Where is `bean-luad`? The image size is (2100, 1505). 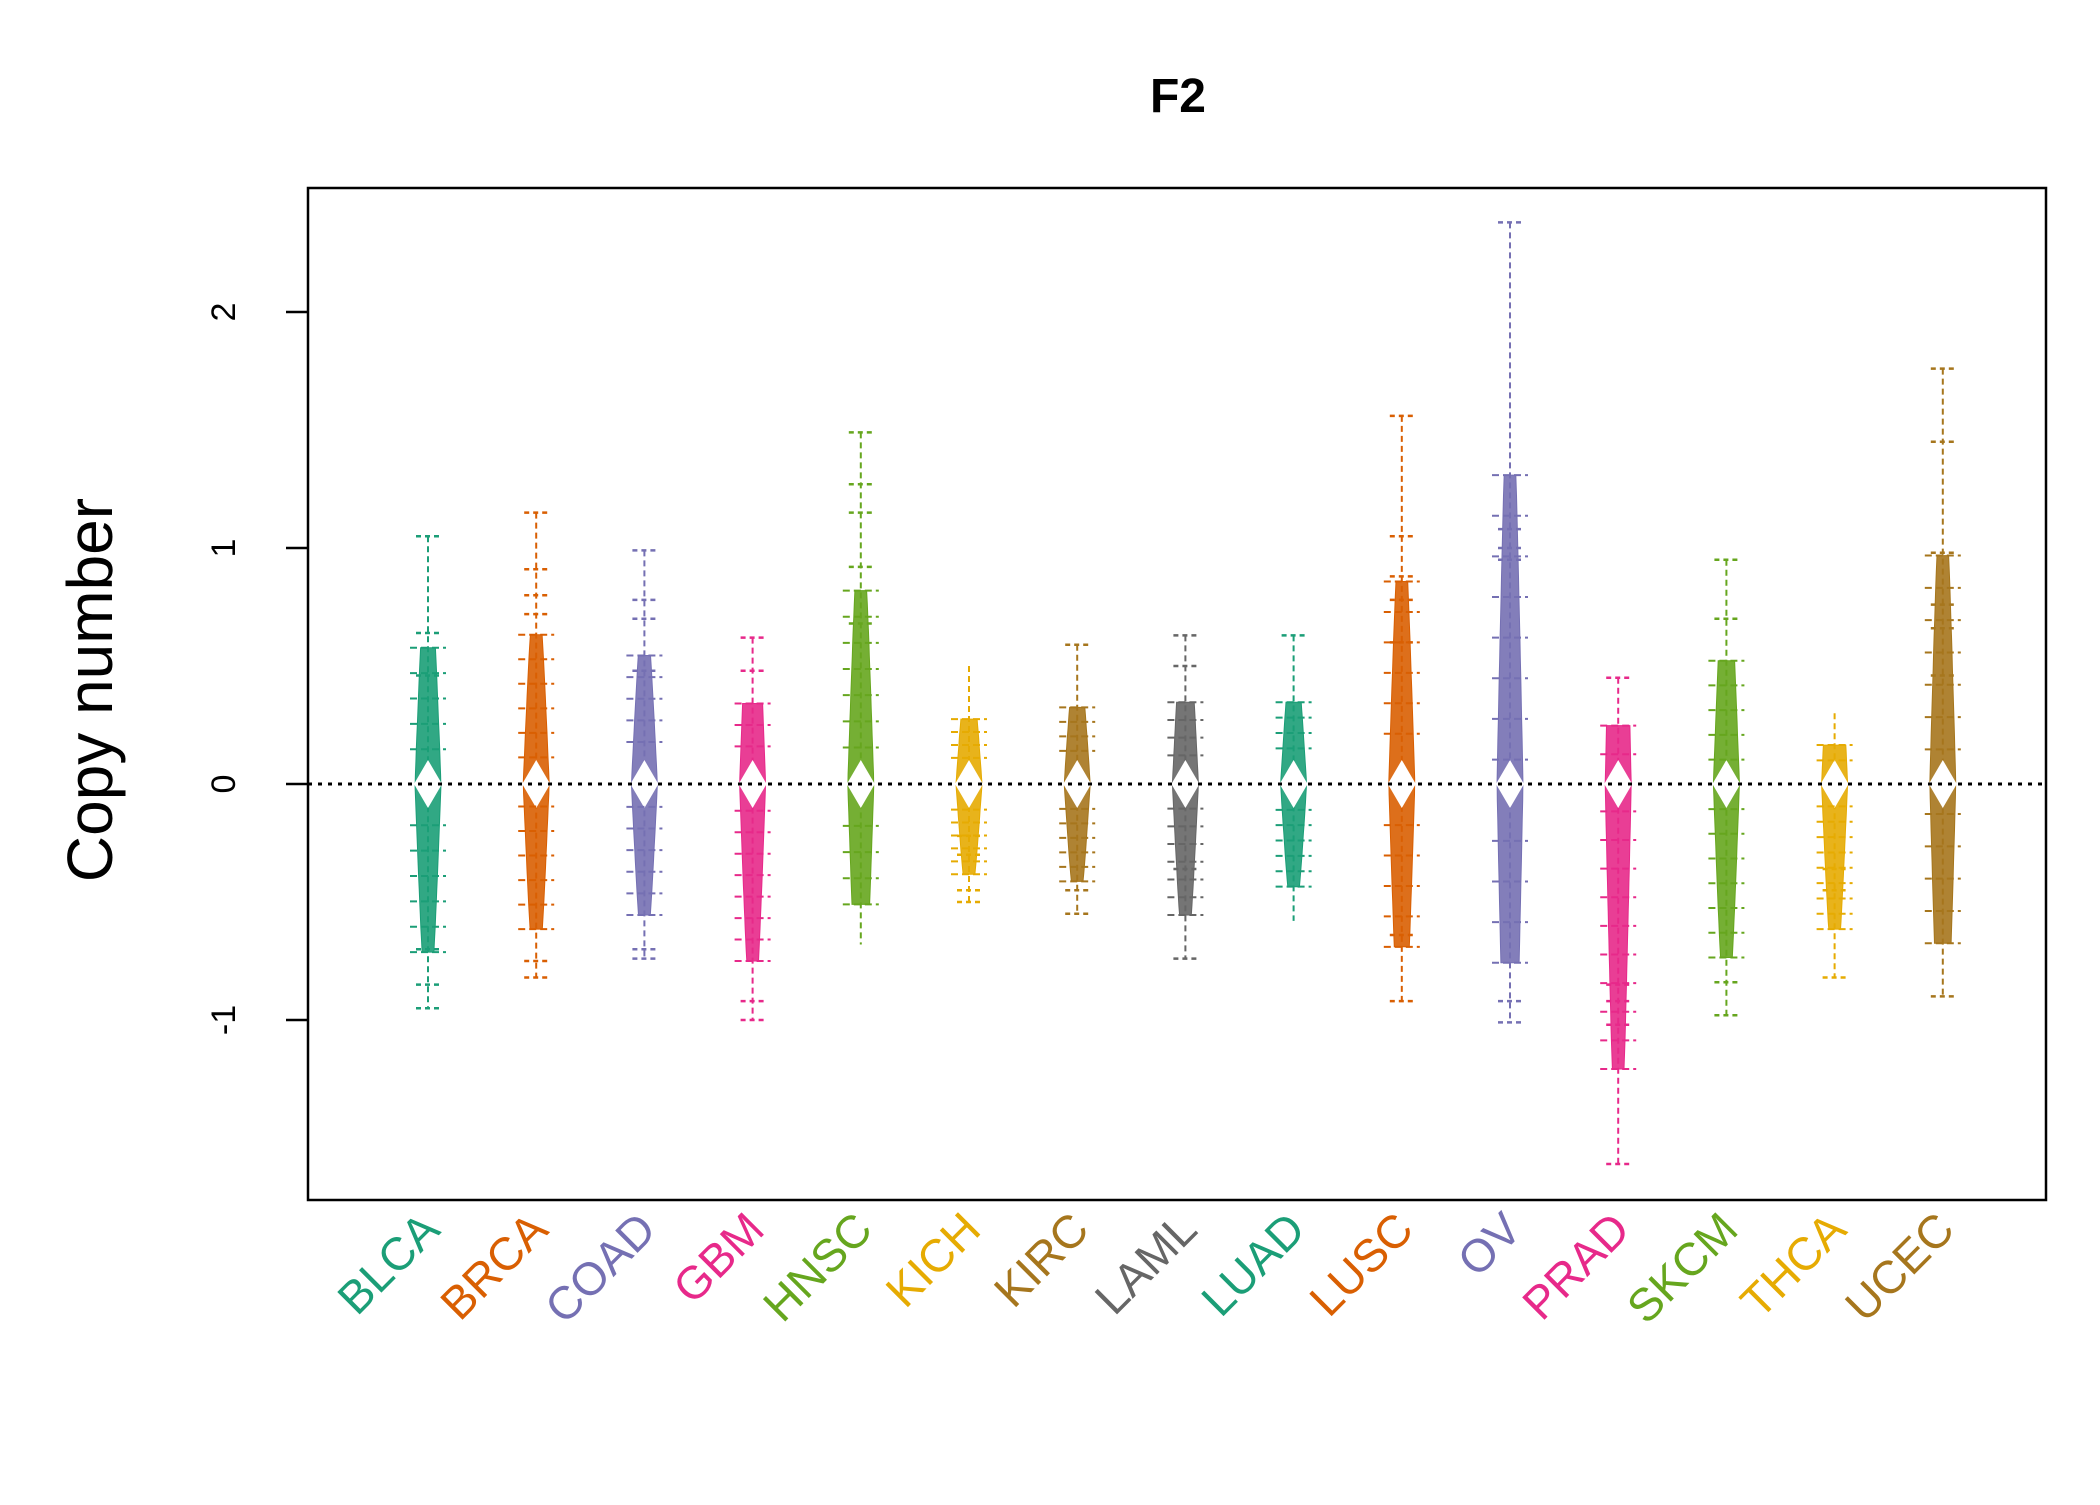
bean-luad is located at coordinates (1293, 777).